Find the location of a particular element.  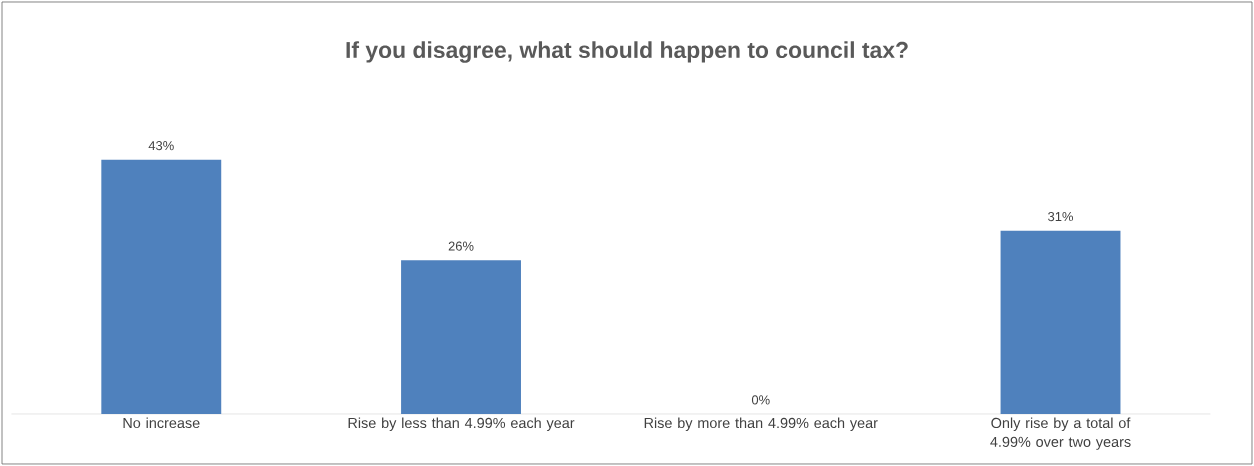

chart-title: If you disagree, what should happen to council tax? is located at coordinates (627, 52).